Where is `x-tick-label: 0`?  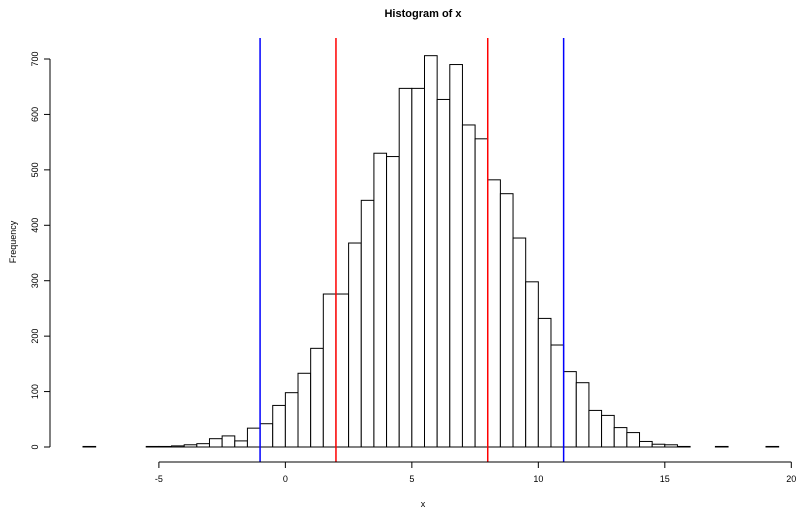 x-tick-label: 0 is located at coordinates (285, 479).